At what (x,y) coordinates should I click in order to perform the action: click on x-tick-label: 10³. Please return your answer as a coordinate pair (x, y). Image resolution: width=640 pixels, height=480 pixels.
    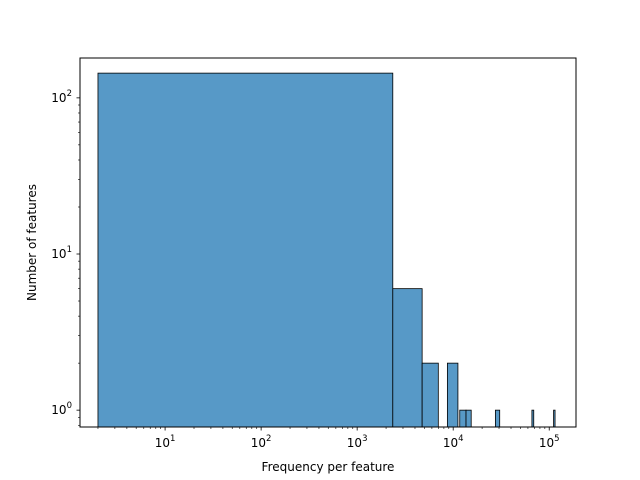
    Looking at the image, I should click on (357, 442).